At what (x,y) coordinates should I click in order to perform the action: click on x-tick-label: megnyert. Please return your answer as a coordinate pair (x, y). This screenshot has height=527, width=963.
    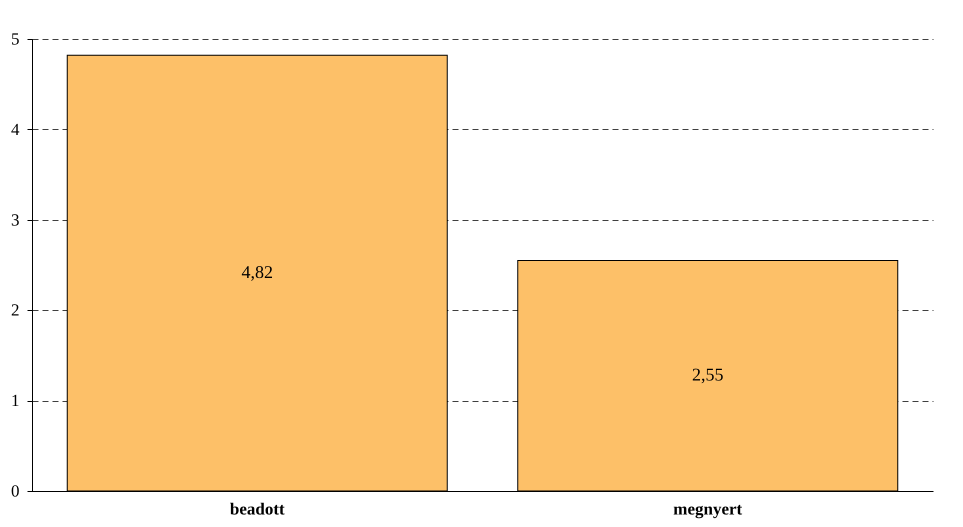
    Looking at the image, I should click on (708, 509).